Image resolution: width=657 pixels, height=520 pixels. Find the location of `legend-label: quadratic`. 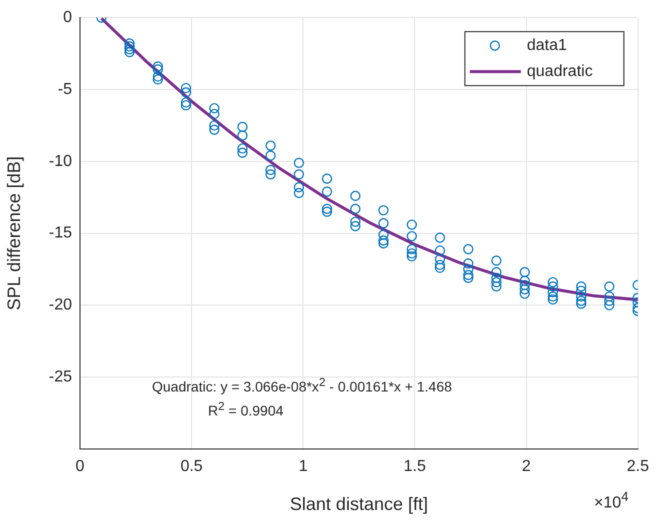

legend-label: quadratic is located at coordinates (559, 71).